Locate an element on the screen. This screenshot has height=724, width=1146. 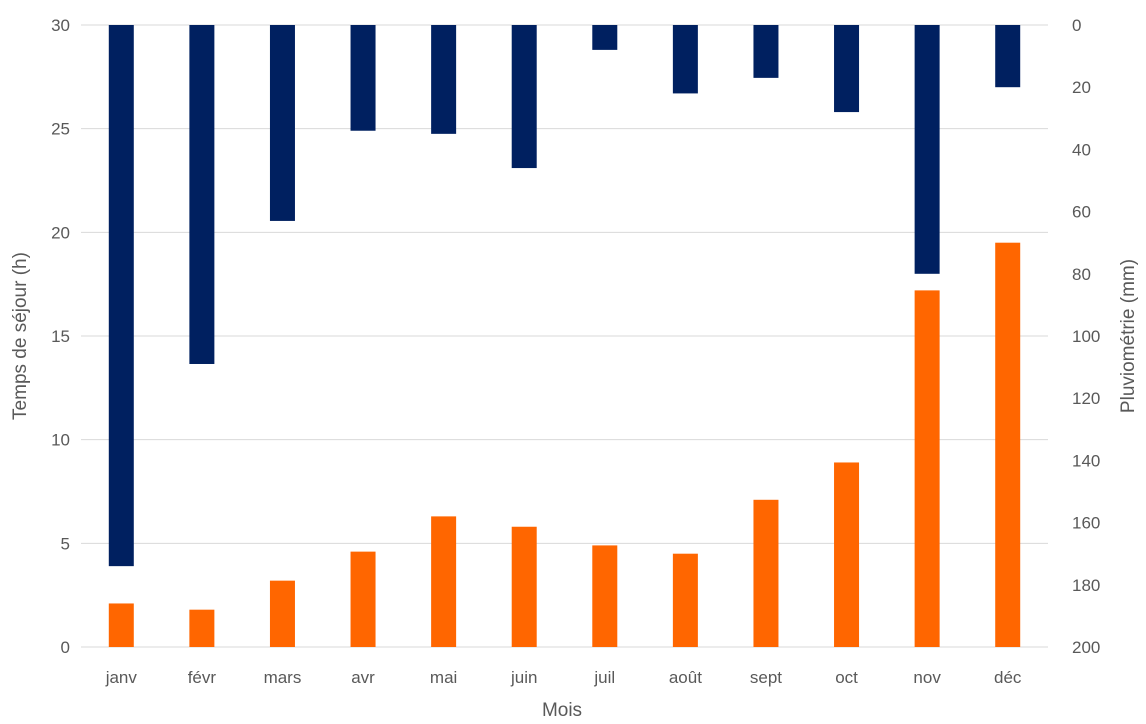
x-tick-label: nov is located at coordinates (927, 677).